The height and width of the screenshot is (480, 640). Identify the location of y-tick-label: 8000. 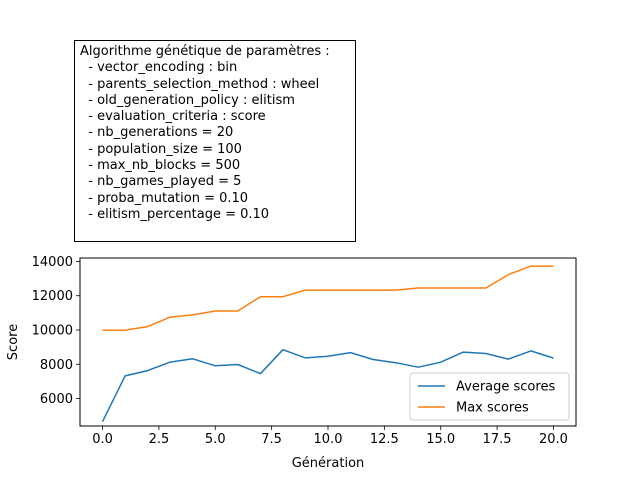
(56, 365).